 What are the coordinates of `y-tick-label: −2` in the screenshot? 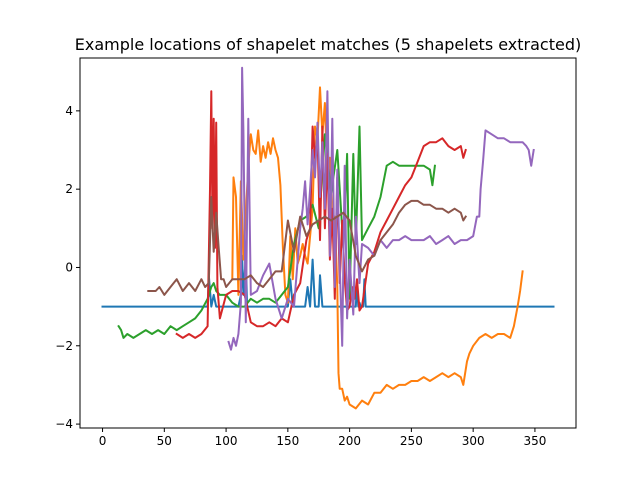 It's located at (64, 346).